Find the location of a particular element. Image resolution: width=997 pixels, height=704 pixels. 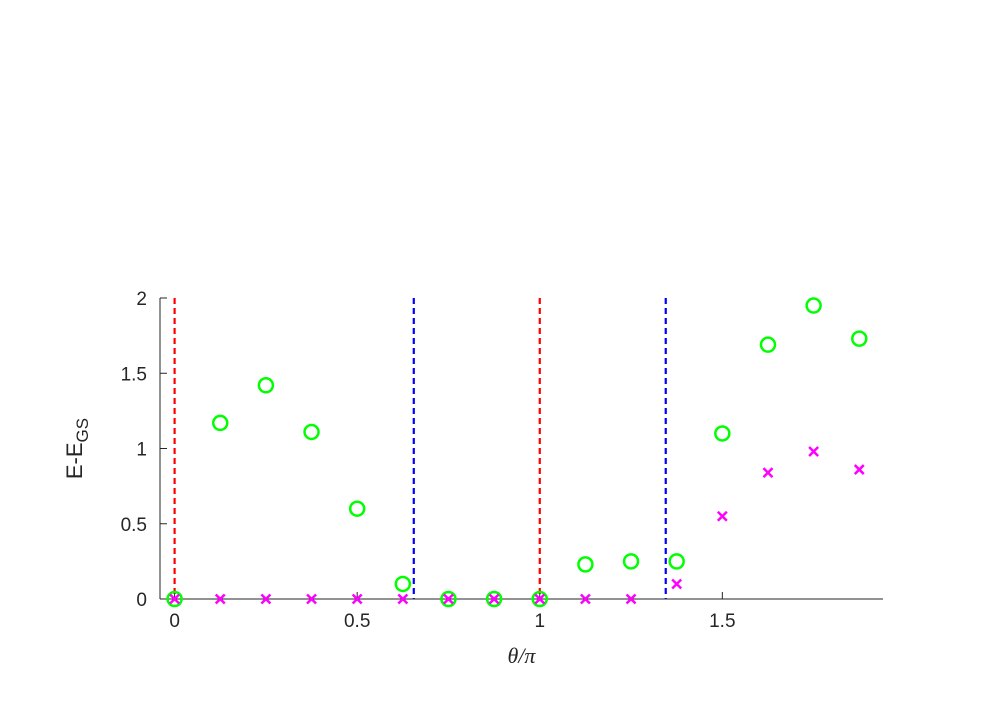

y-axis-title-main: E-E is located at coordinates (74, 460).